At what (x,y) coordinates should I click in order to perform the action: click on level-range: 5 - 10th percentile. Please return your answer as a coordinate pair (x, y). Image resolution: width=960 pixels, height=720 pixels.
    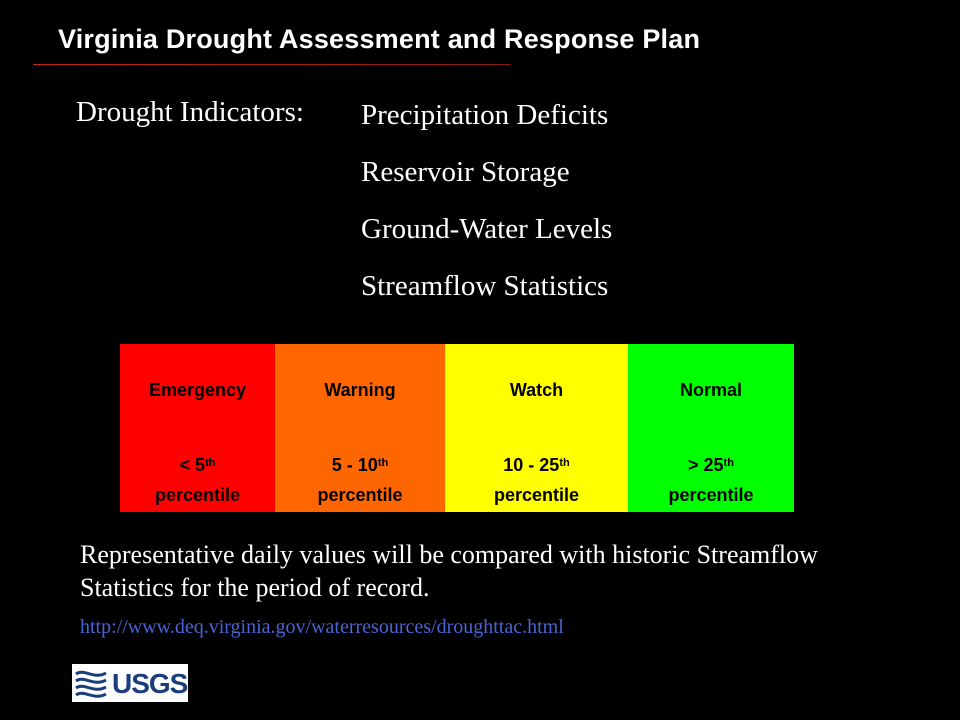
    Looking at the image, I should click on (360, 480).